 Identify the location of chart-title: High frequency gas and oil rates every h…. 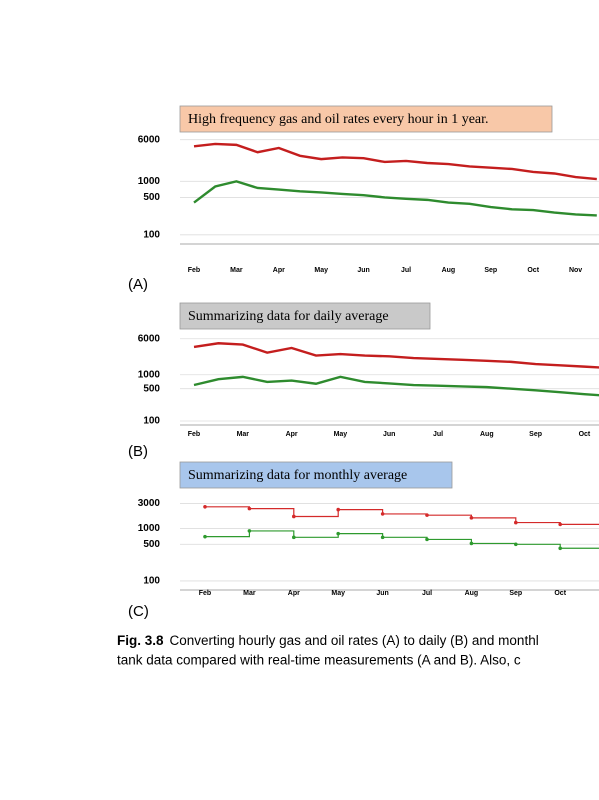
(338, 119).